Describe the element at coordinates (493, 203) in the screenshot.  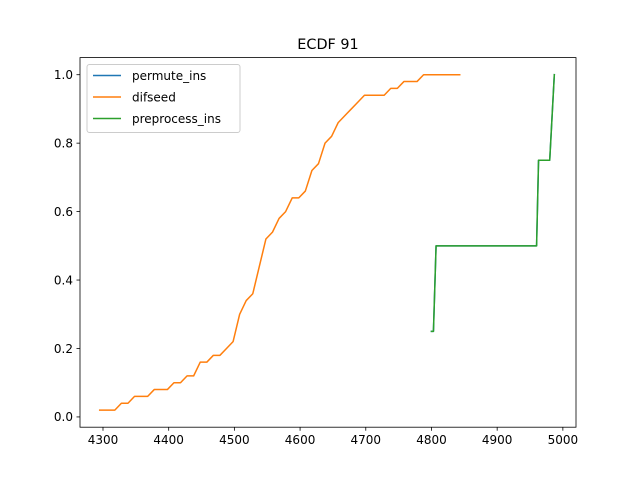
I see `series-line-preprocess_ins` at that location.